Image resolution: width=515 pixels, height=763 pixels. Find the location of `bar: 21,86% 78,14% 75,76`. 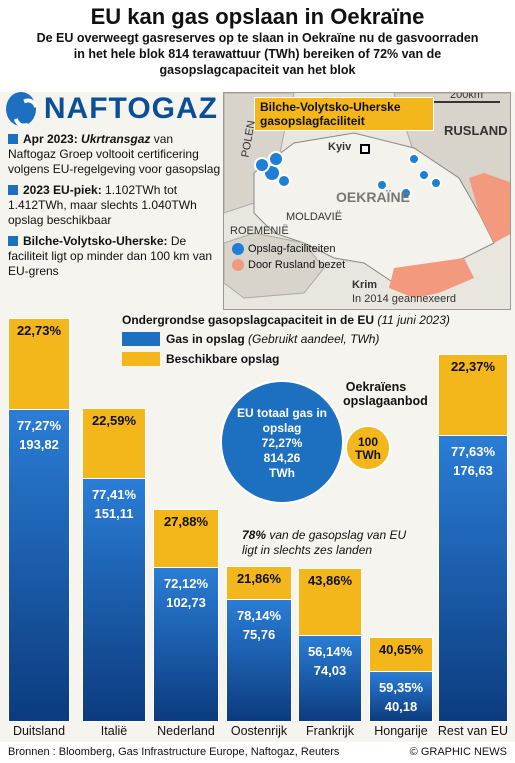

bar: 21,86% 78,14% 75,76 is located at coordinates (259, 644).